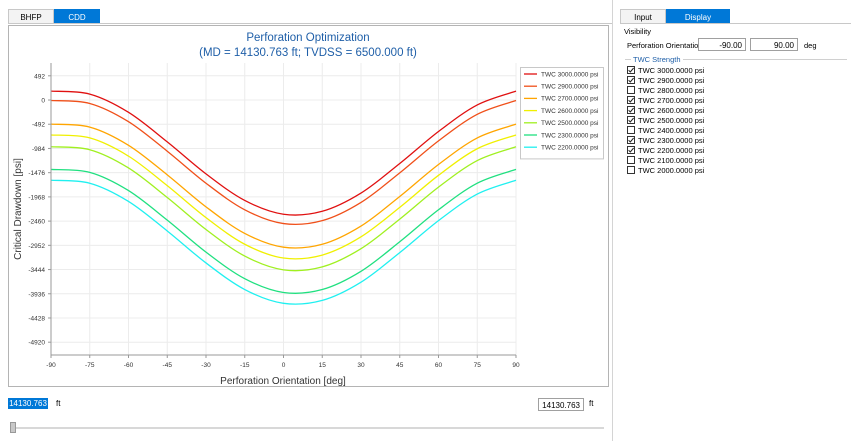 Image resolution: width=851 pixels, height=441 pixels. What do you see at coordinates (810, 45) in the screenshot?
I see `orientation-unit: deg` at bounding box center [810, 45].